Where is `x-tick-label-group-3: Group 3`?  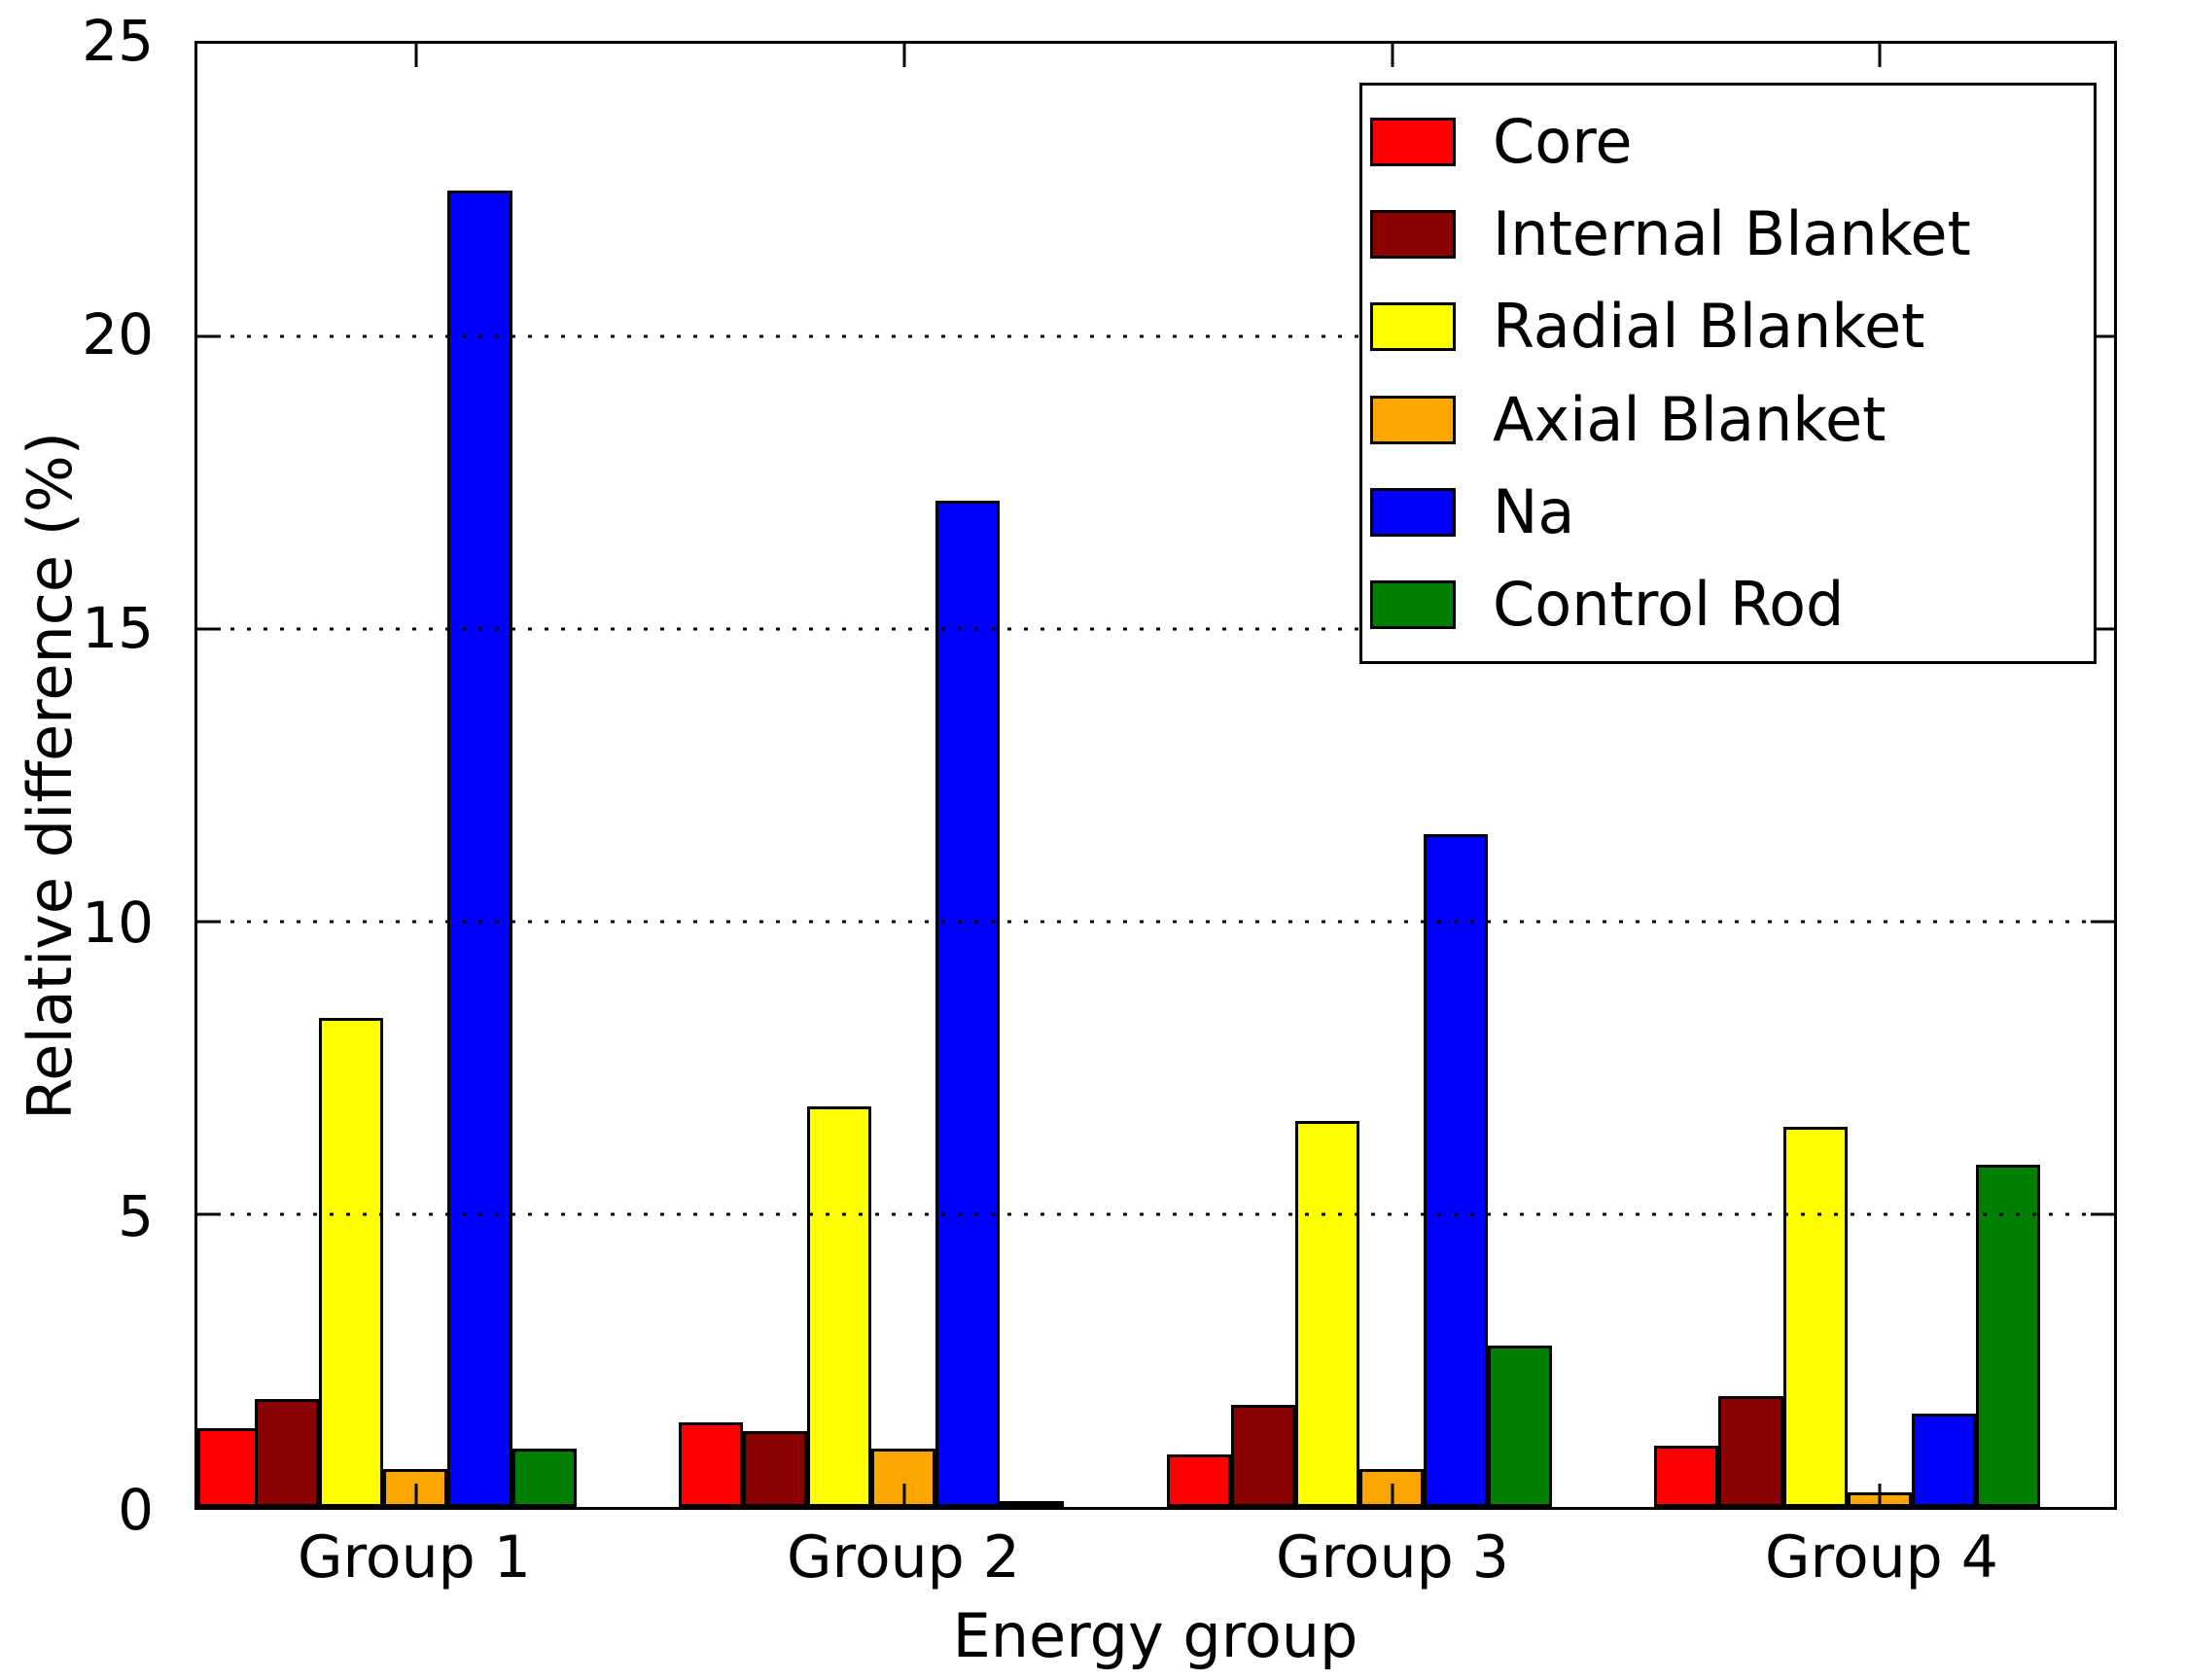 x-tick-label-group-3: Group 3 is located at coordinates (1393, 1557).